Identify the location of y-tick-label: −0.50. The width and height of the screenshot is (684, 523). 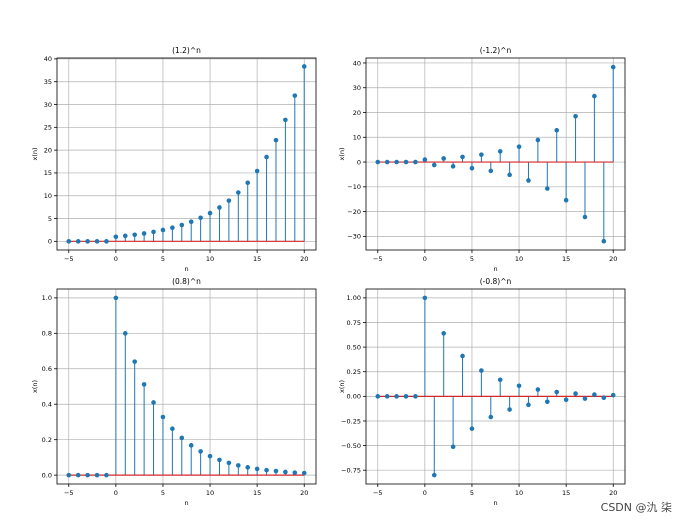
(351, 446).